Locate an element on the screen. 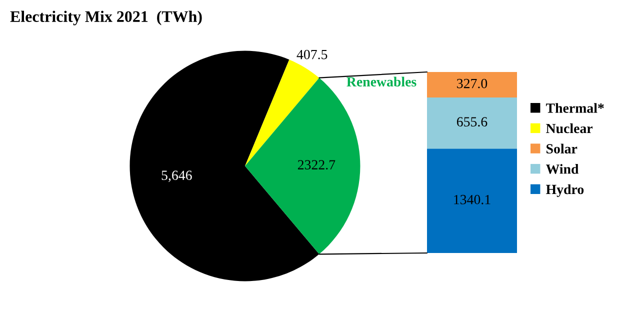 Image resolution: width=640 pixels, height=320 pixels. legend-label: Solar is located at coordinates (562, 149).